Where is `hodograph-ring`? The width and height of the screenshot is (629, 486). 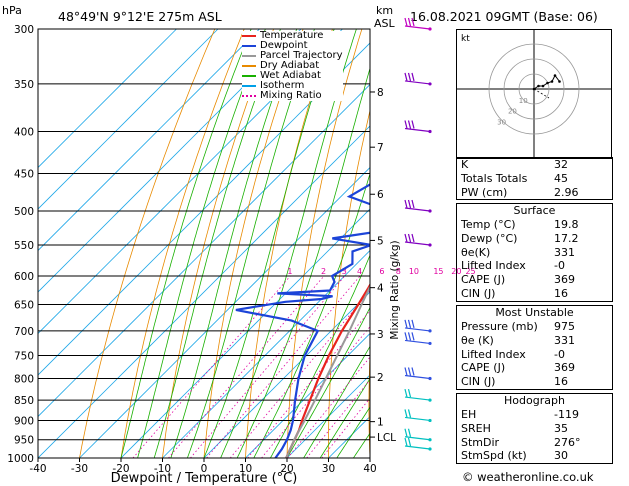 hodograph-ring is located at coordinates (534, 89).